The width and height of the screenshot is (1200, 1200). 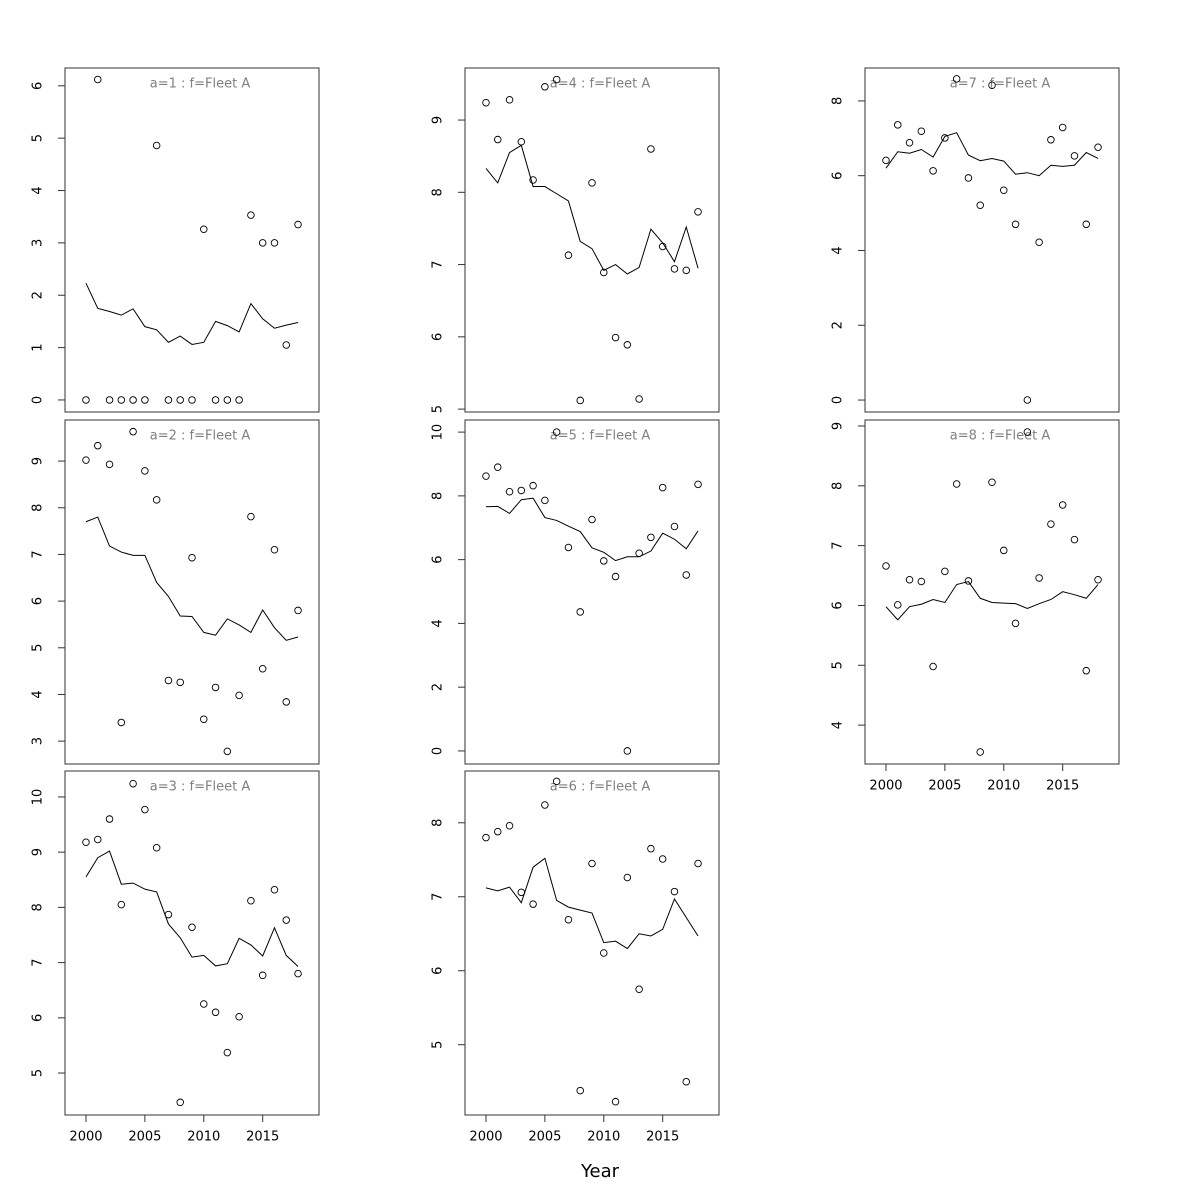 I want to click on panel-title: a=6 : f=Fleet A, so click(x=600, y=787).